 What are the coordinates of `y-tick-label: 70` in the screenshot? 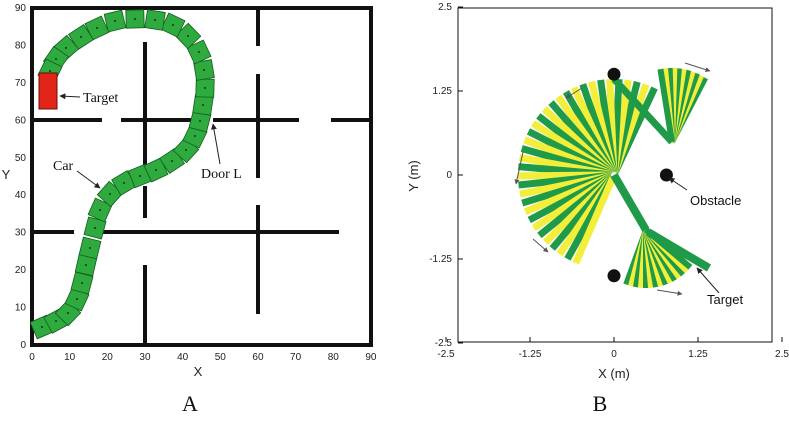 It's located at (21, 83).